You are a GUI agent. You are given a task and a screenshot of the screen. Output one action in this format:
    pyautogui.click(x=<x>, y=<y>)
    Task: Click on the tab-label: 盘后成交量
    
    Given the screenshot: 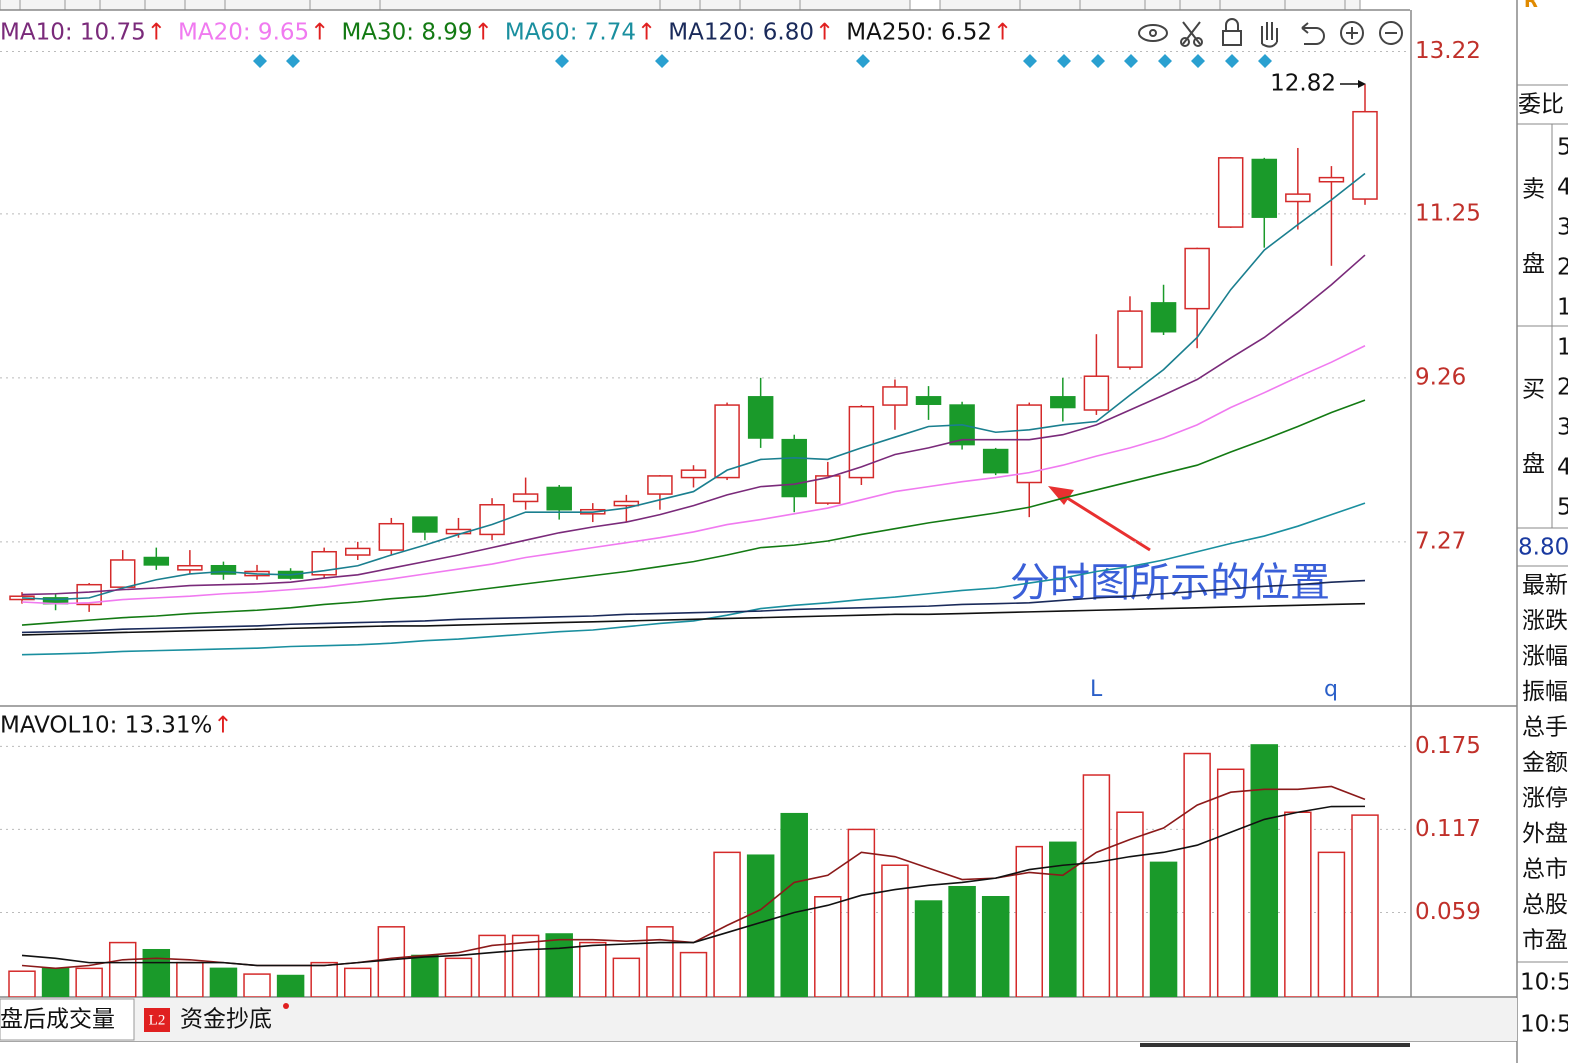 What is the action you would take?
    pyautogui.click(x=57, y=1020)
    